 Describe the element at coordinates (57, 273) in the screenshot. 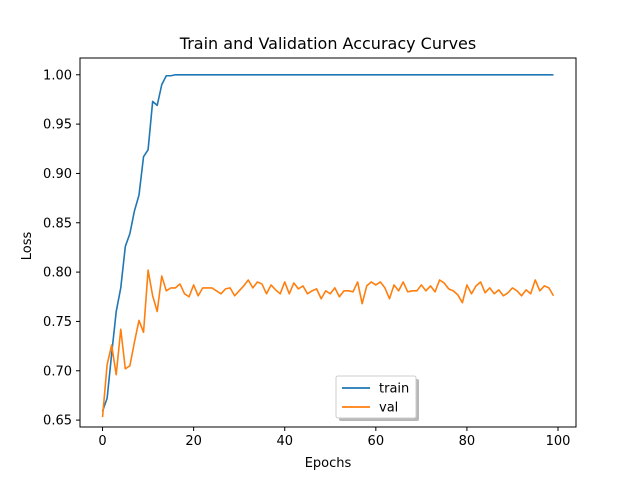

I see `y-tick-label: 0.80` at that location.